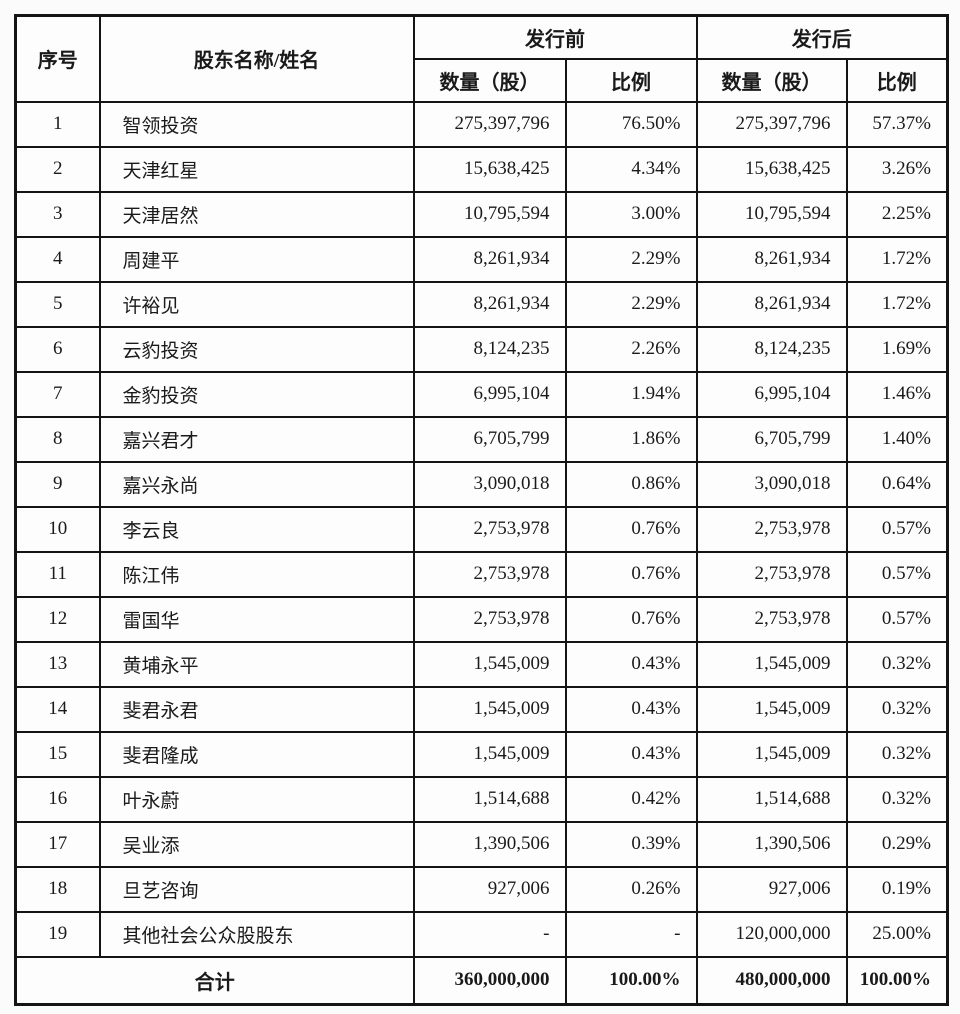 The image size is (960, 1014). Describe the element at coordinates (631, 934) in the screenshot. I see `pre-ratio-cell: -` at that location.